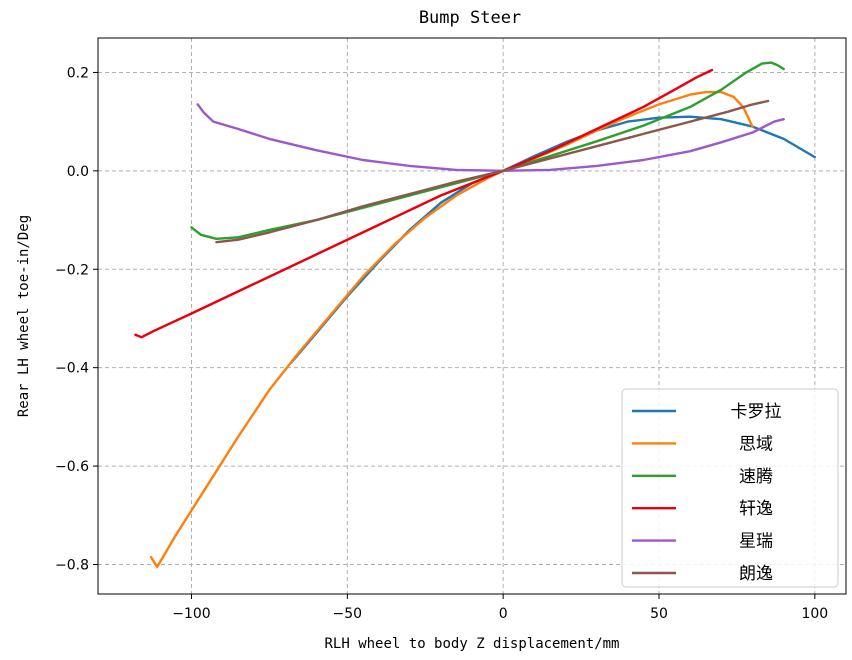 The width and height of the screenshot is (852, 660). I want to click on y-axis-label: Rear LH wheel toe-in/Deg, so click(24, 316).